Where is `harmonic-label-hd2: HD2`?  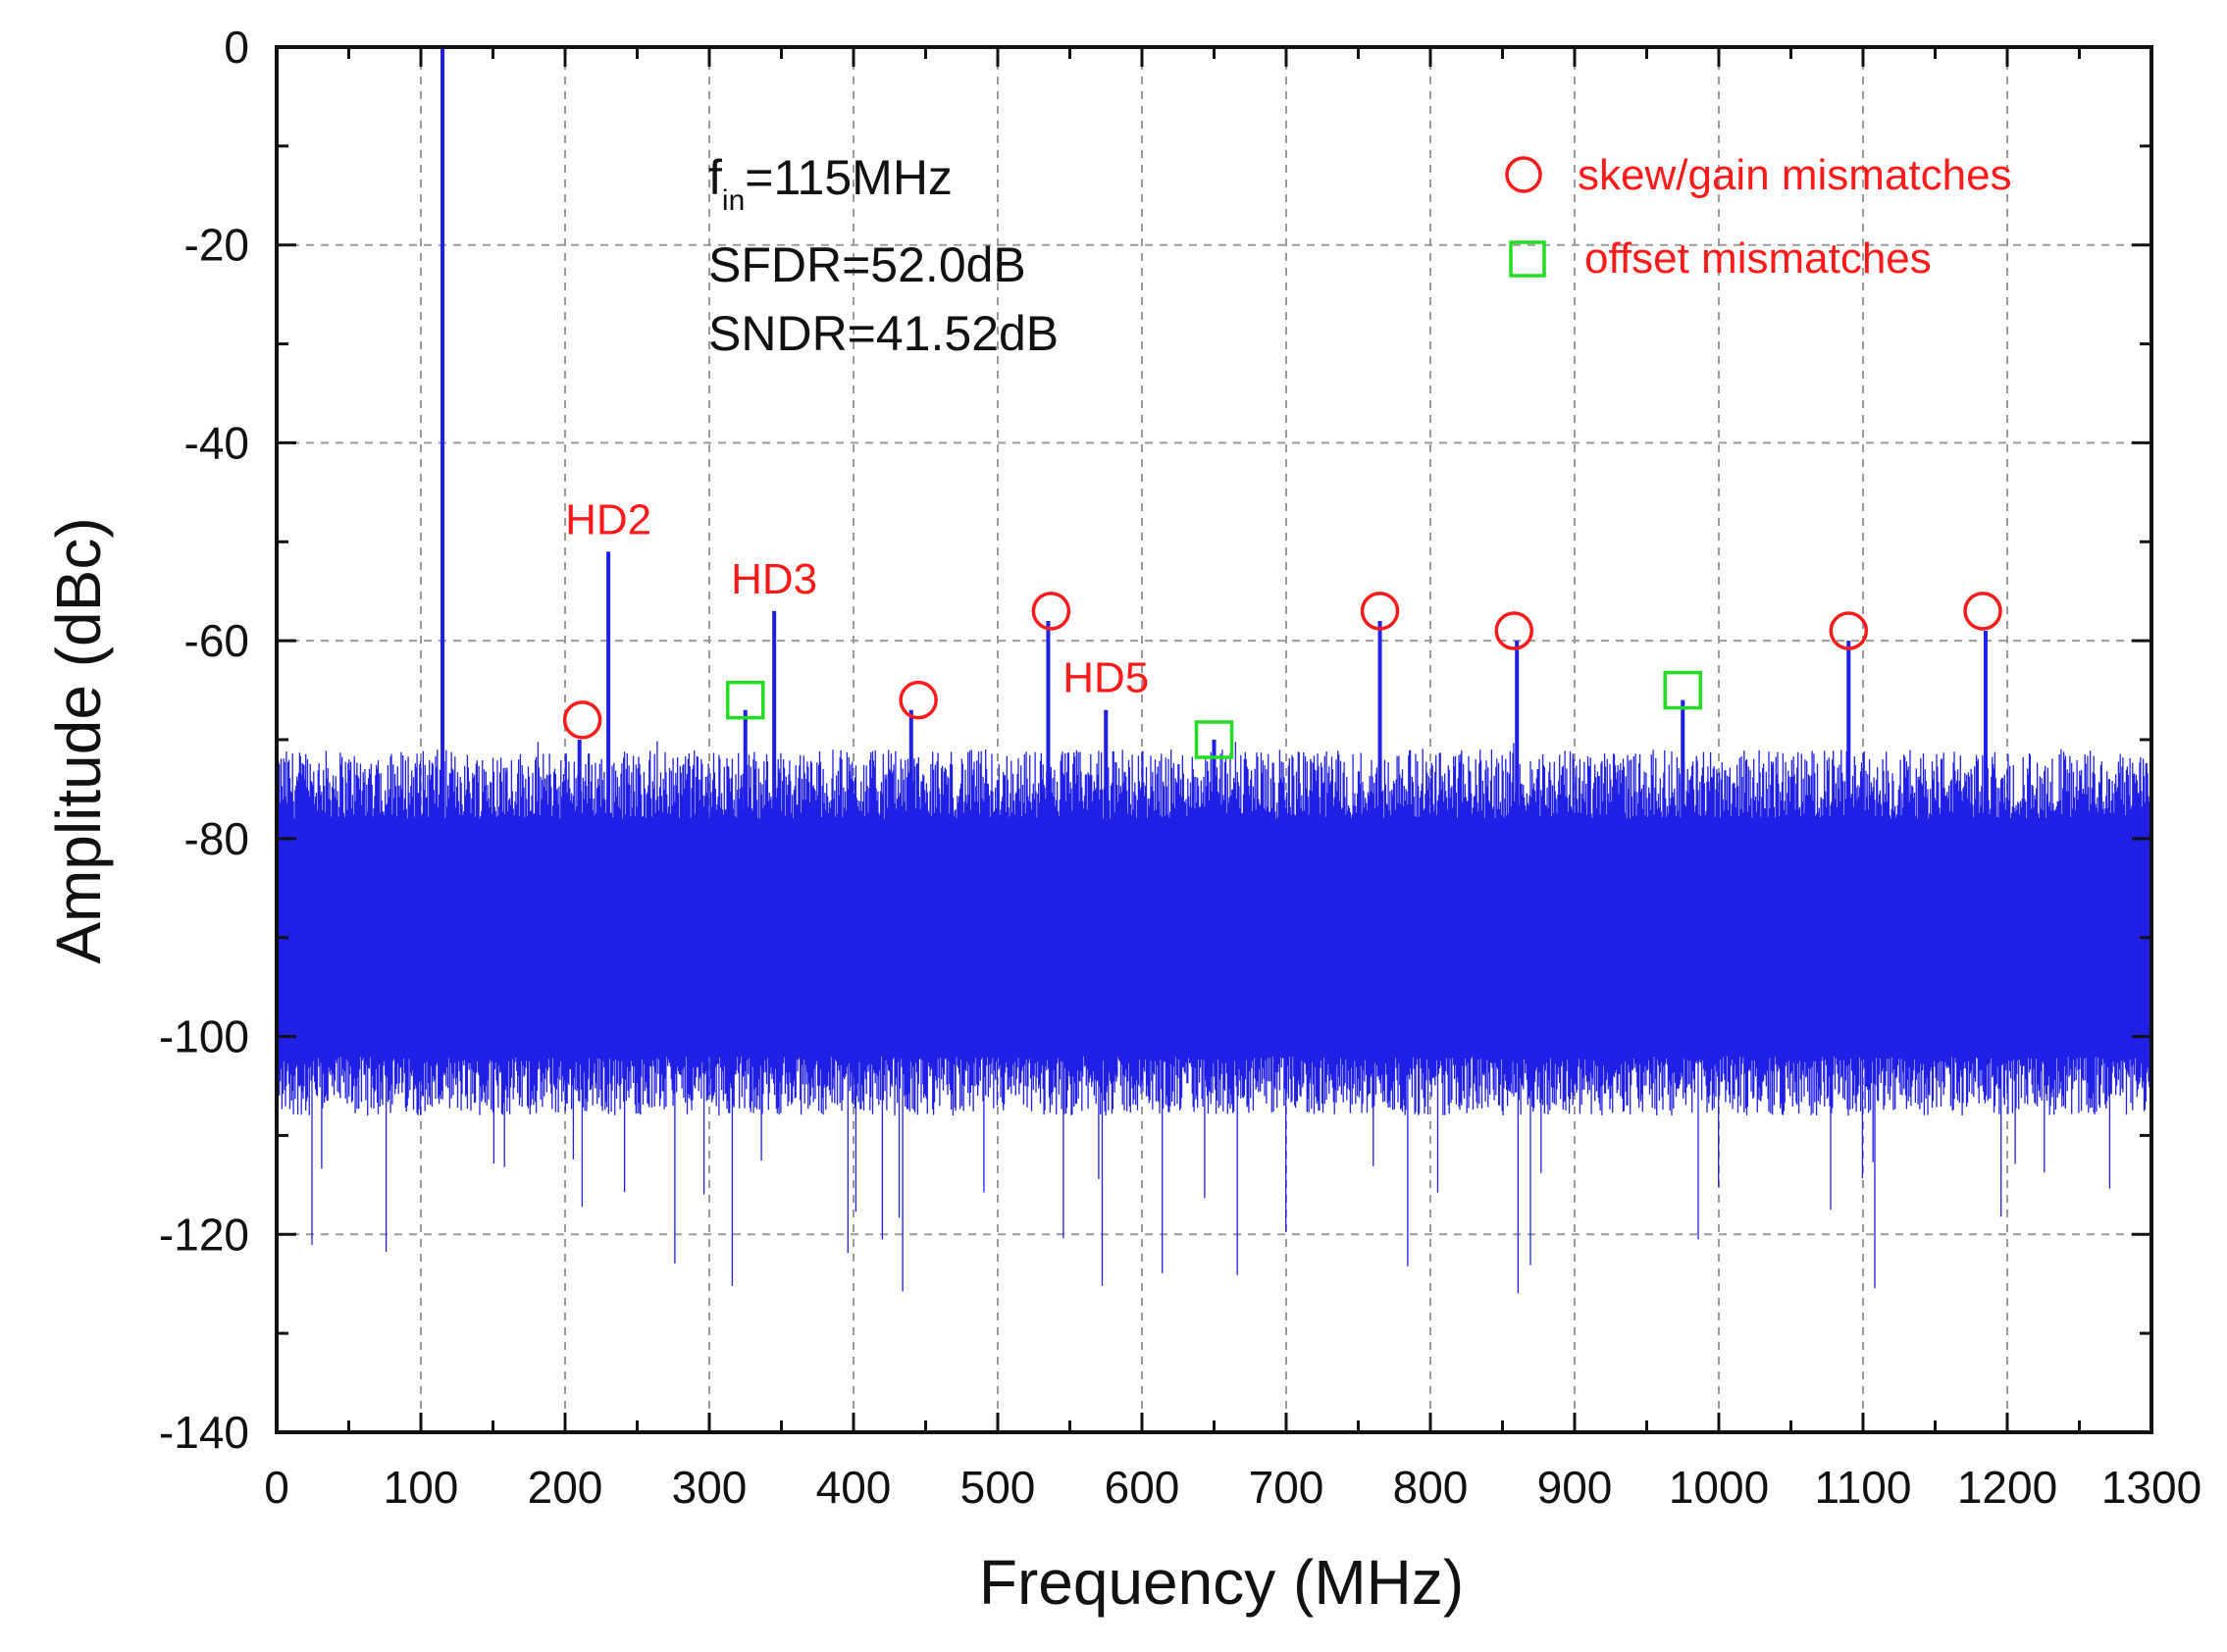
harmonic-label-hd2: HD2 is located at coordinates (608, 519).